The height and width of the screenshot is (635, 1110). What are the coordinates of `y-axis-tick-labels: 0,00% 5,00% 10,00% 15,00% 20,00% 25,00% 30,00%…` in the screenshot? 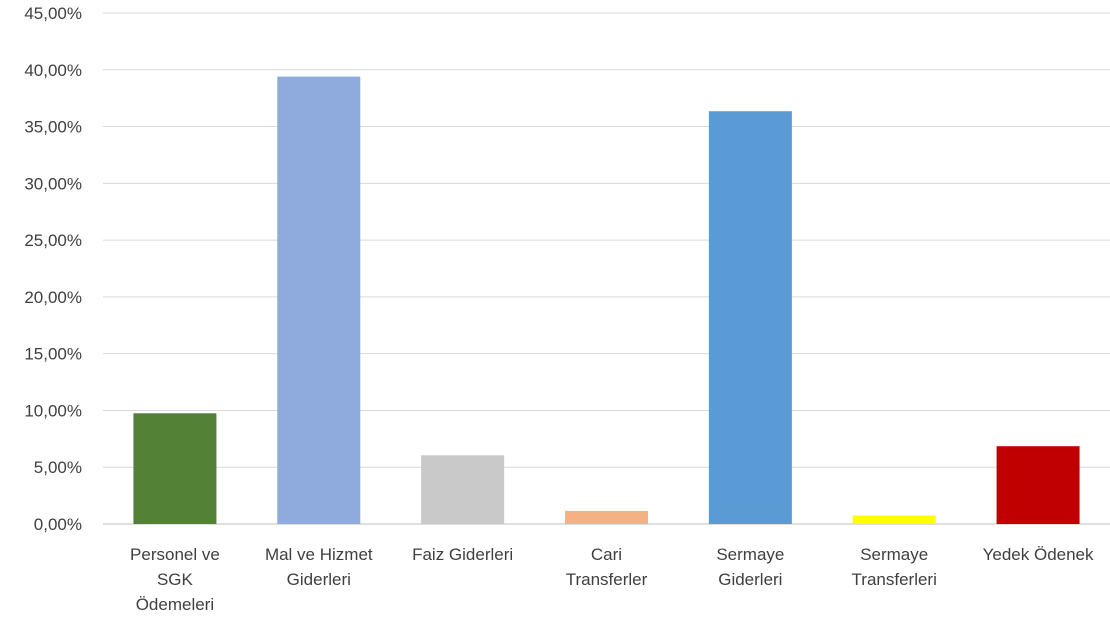 It's located at (53, 269).